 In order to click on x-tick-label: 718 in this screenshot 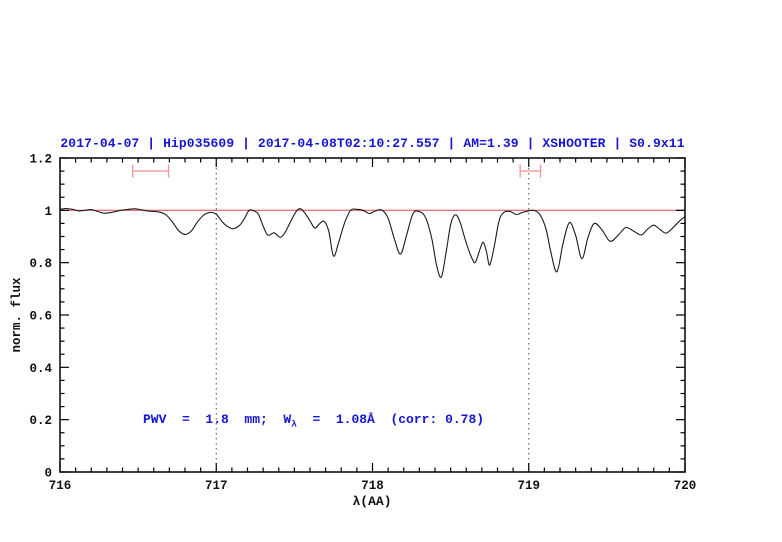, I will do `click(372, 486)`.